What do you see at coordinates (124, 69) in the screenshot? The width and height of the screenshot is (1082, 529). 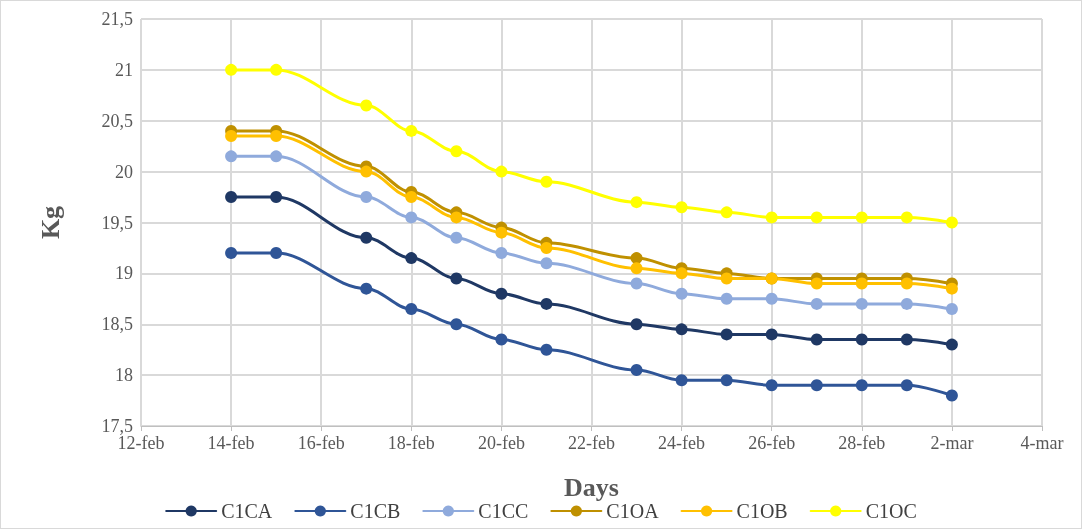 I see `y-tick-label: 21` at bounding box center [124, 69].